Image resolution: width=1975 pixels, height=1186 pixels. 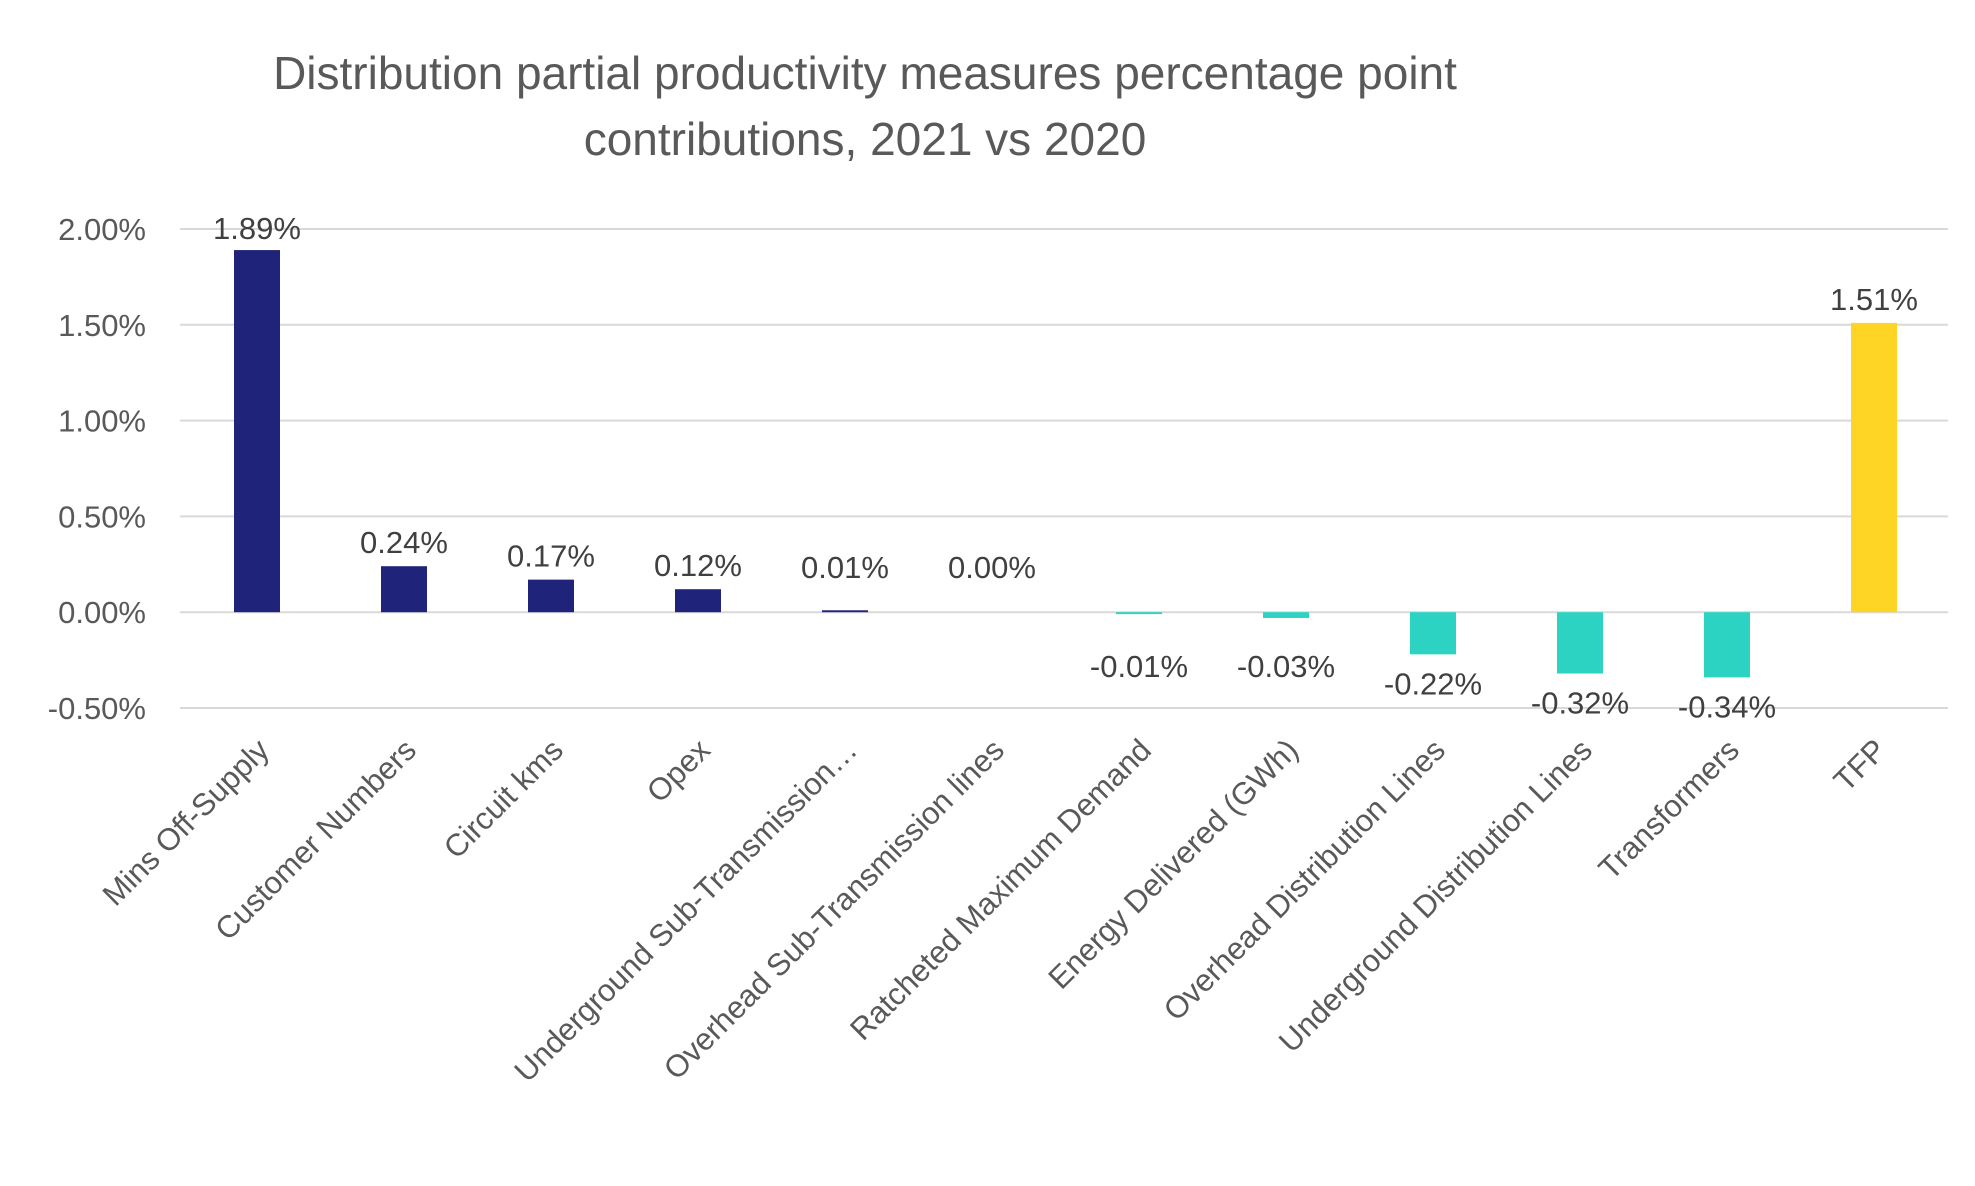 What do you see at coordinates (1139, 666) in the screenshot?
I see `data-label: -0.01%` at bounding box center [1139, 666].